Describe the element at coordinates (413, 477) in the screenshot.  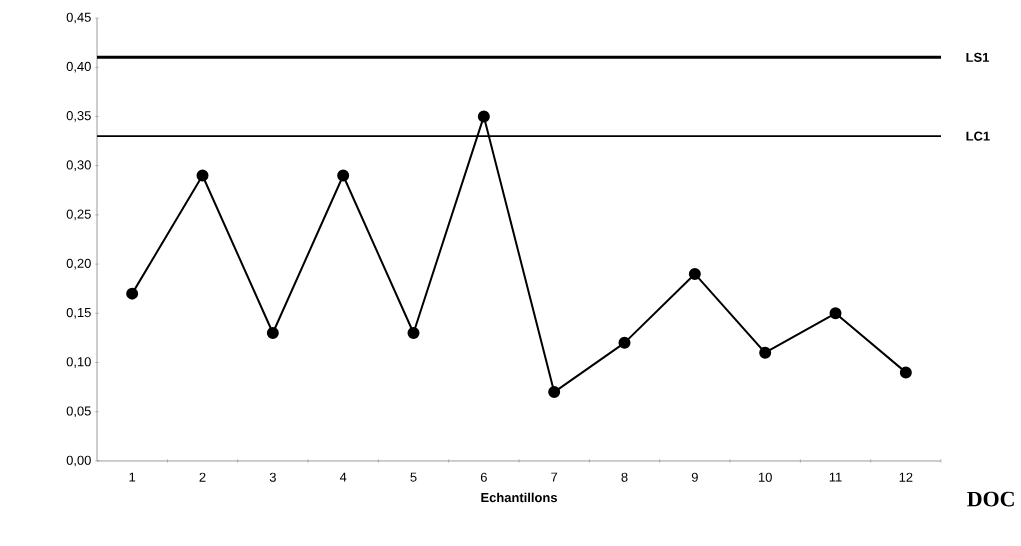
I see `x-tick-label: 5` at that location.